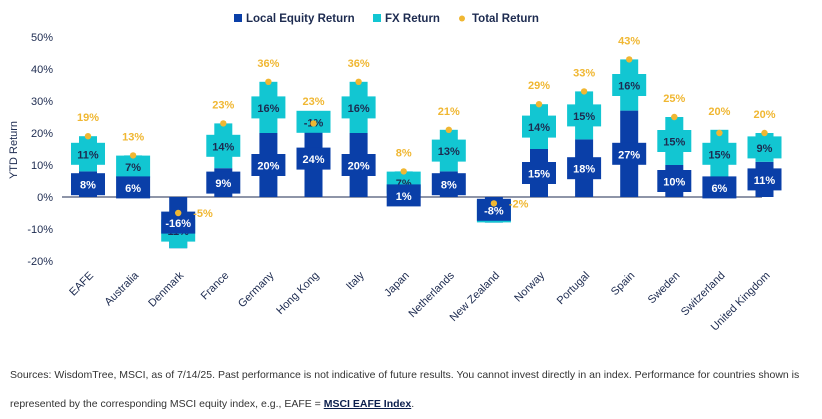  Describe the element at coordinates (256, 289) in the screenshot. I see `x-tick-label: Germany` at that location.